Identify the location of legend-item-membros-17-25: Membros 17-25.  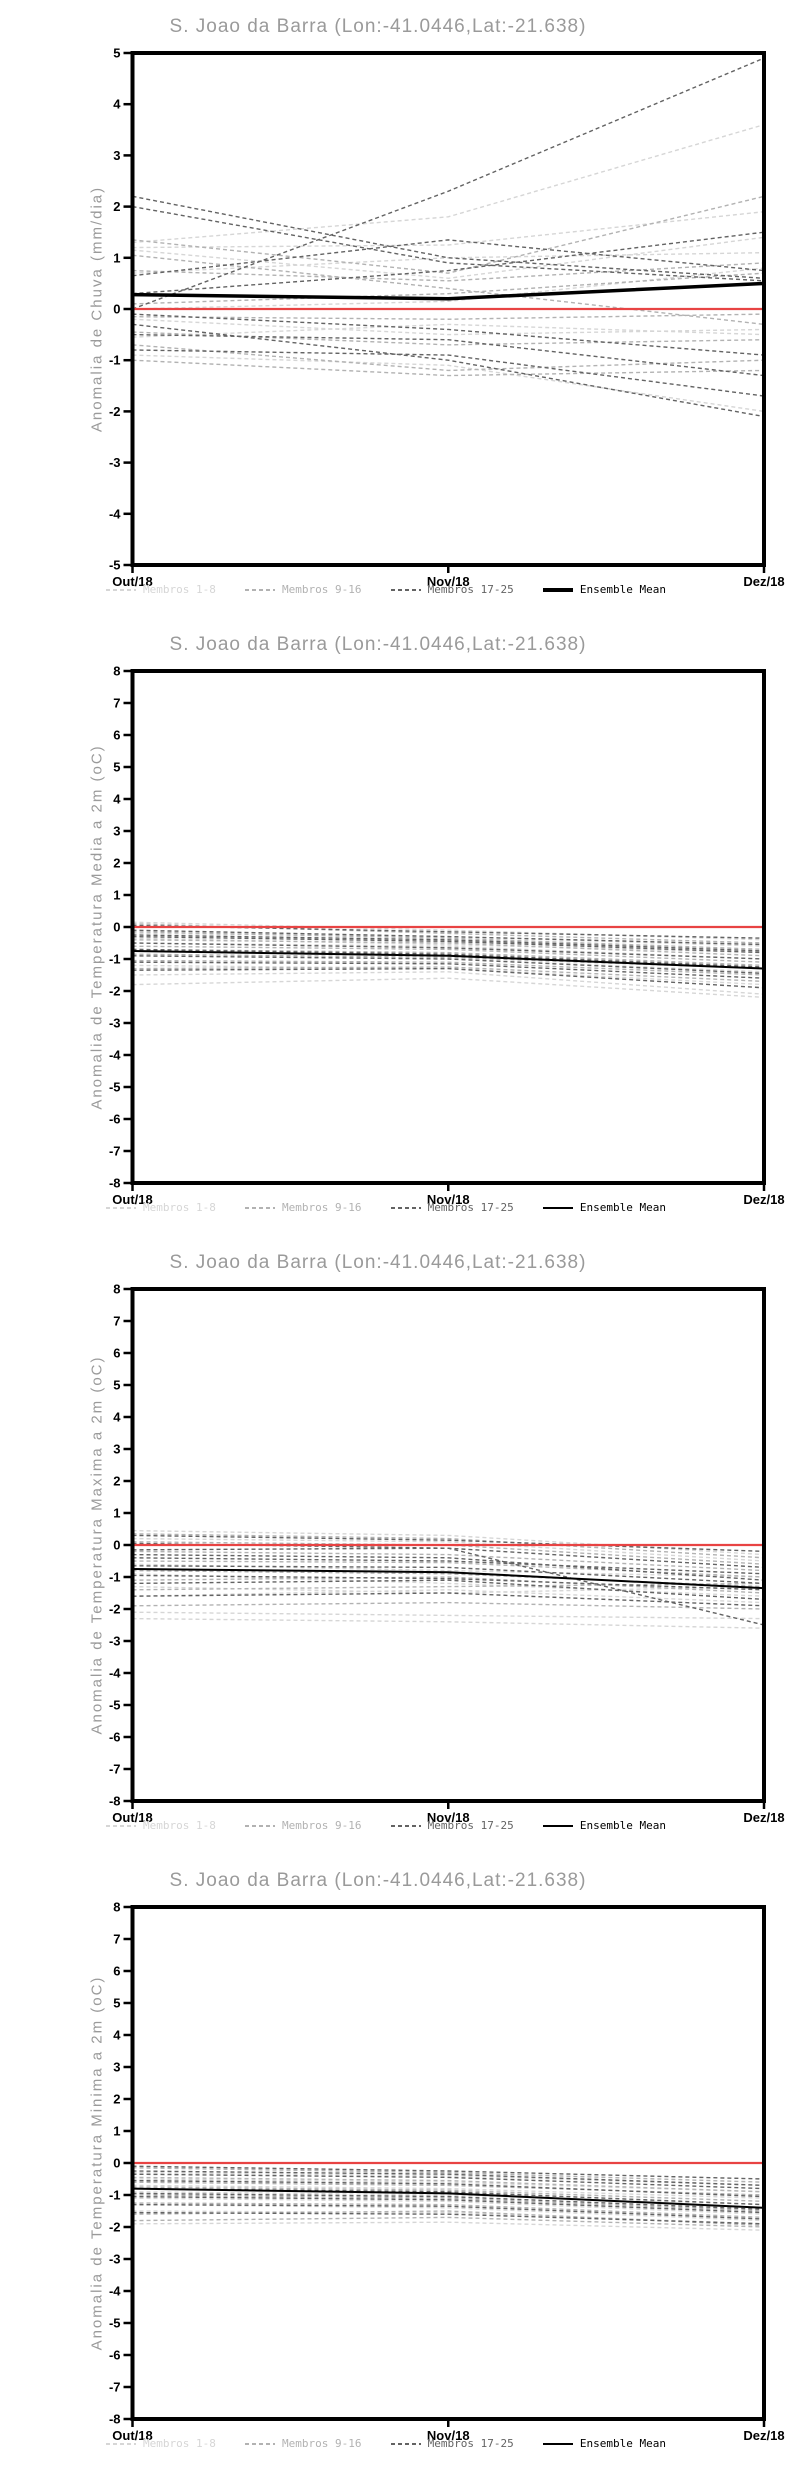
(452, 1825).